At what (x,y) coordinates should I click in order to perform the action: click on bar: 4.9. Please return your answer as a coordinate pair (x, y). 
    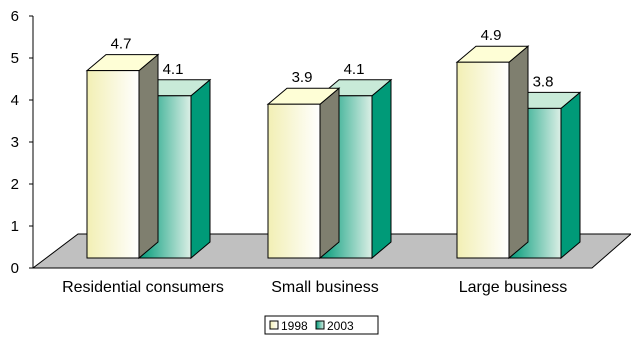
    Looking at the image, I should click on (492, 143).